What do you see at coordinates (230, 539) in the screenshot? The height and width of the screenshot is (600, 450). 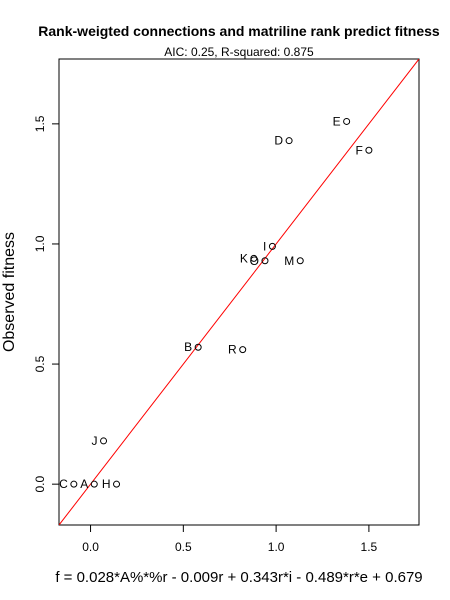 I see `x-axis: 0.0 0.5 1.0 1.5` at bounding box center [230, 539].